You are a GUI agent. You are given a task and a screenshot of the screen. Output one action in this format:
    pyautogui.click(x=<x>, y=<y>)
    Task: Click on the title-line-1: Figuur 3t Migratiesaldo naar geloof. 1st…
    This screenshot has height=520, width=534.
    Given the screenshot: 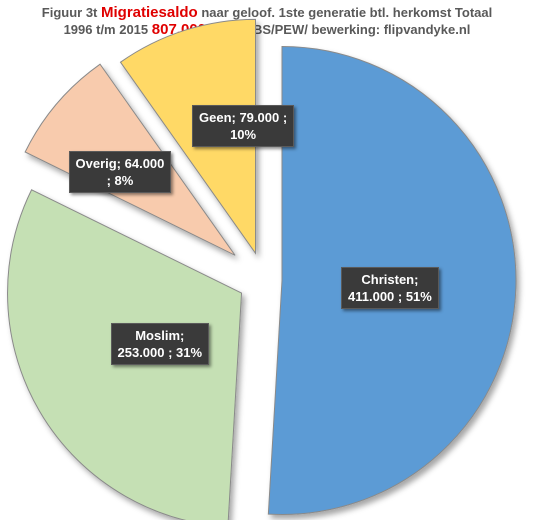 What is the action you would take?
    pyautogui.click(x=267, y=12)
    